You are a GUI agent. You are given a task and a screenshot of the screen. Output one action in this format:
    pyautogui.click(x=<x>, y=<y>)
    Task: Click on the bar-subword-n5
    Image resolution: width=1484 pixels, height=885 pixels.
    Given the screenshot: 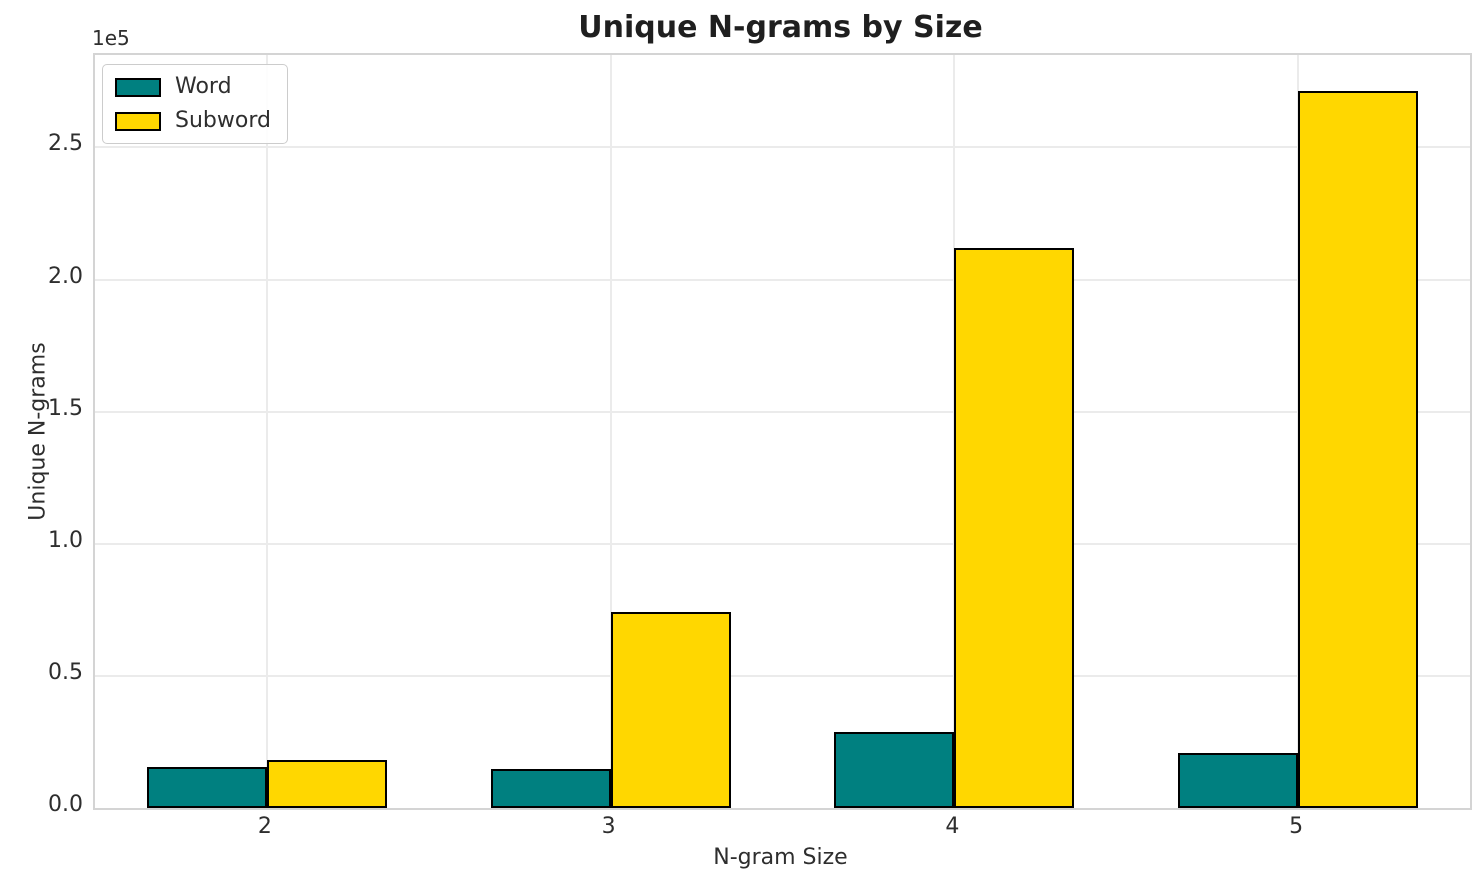 What is the action you would take?
    pyautogui.click(x=1358, y=449)
    